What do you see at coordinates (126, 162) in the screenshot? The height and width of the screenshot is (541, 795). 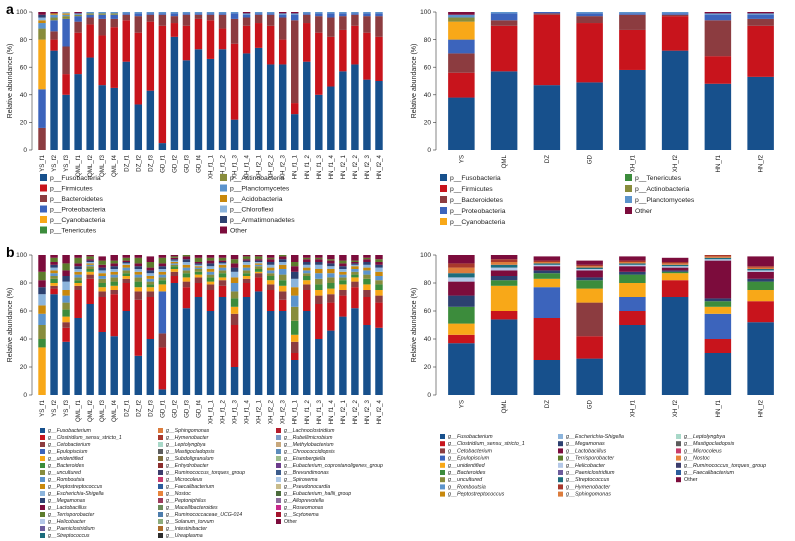 I see `x-tick-label: DZ_f1` at bounding box center [126, 162].